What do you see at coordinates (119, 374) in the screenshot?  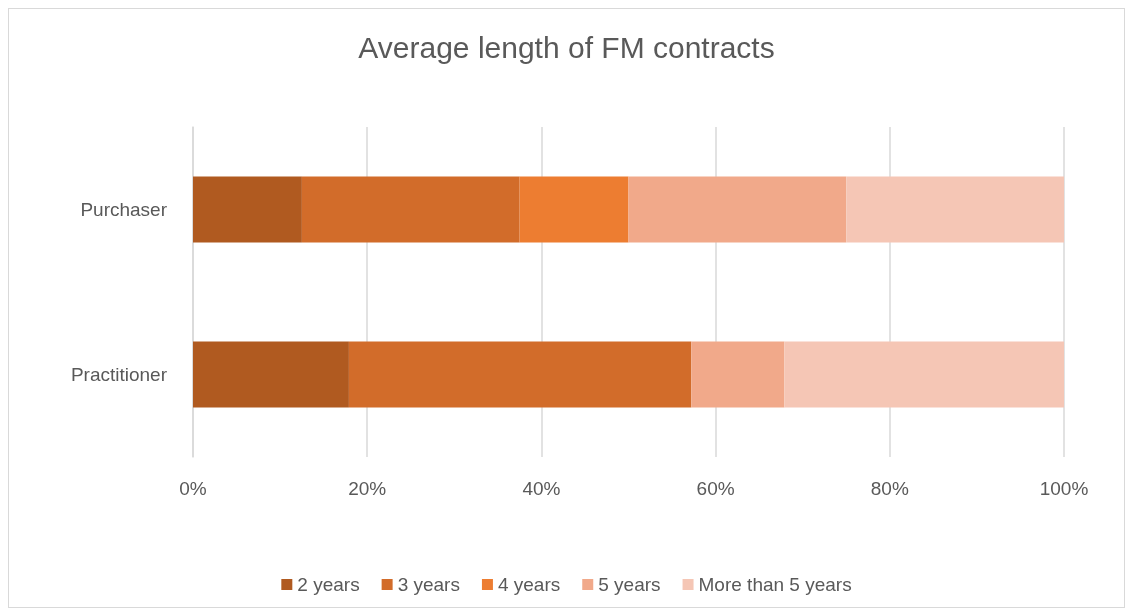 I see `y-tick-label: Practitioner` at bounding box center [119, 374].